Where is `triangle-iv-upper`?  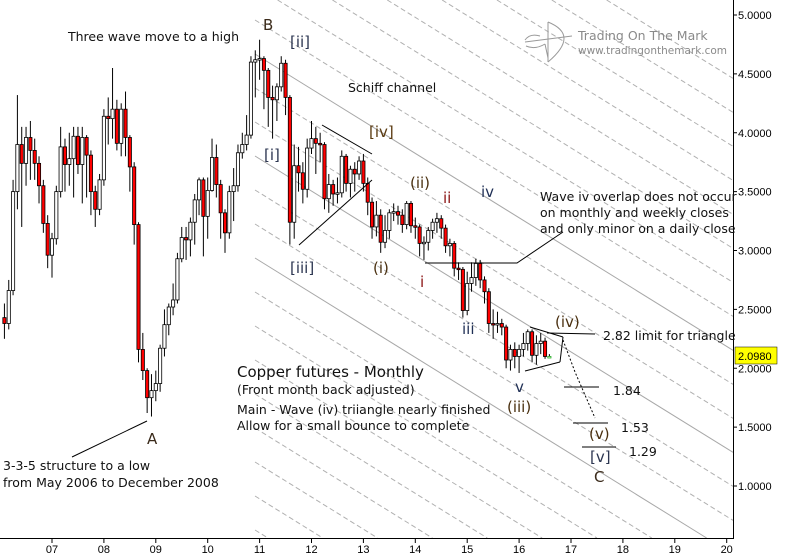
triangle-iv-upper is located at coordinates (347, 139).